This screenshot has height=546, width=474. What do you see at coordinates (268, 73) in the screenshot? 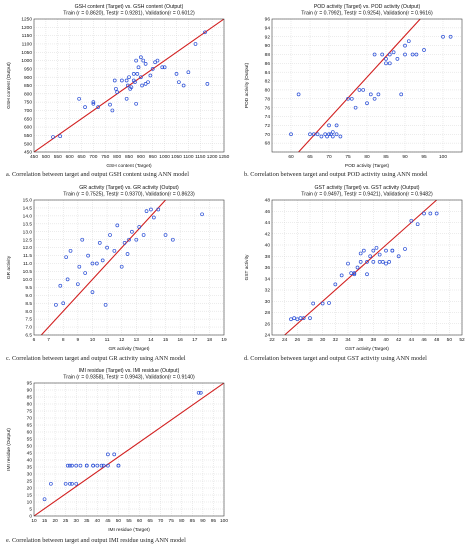
I see `y-tick-label: 84` at bounding box center [268, 73].